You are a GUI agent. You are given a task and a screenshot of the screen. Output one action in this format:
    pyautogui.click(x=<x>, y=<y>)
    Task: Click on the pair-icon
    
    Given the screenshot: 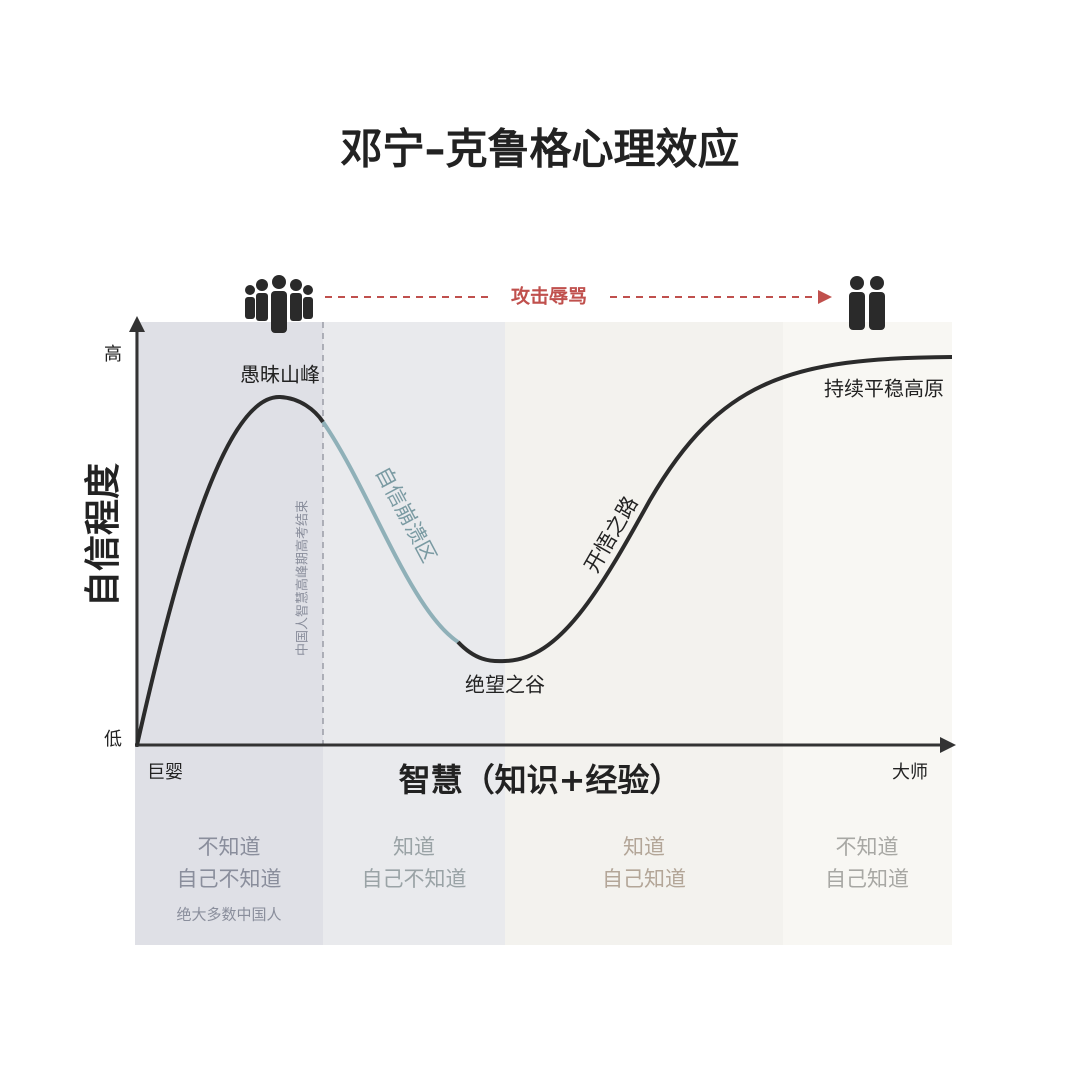 What is the action you would take?
    pyautogui.click(x=867, y=303)
    